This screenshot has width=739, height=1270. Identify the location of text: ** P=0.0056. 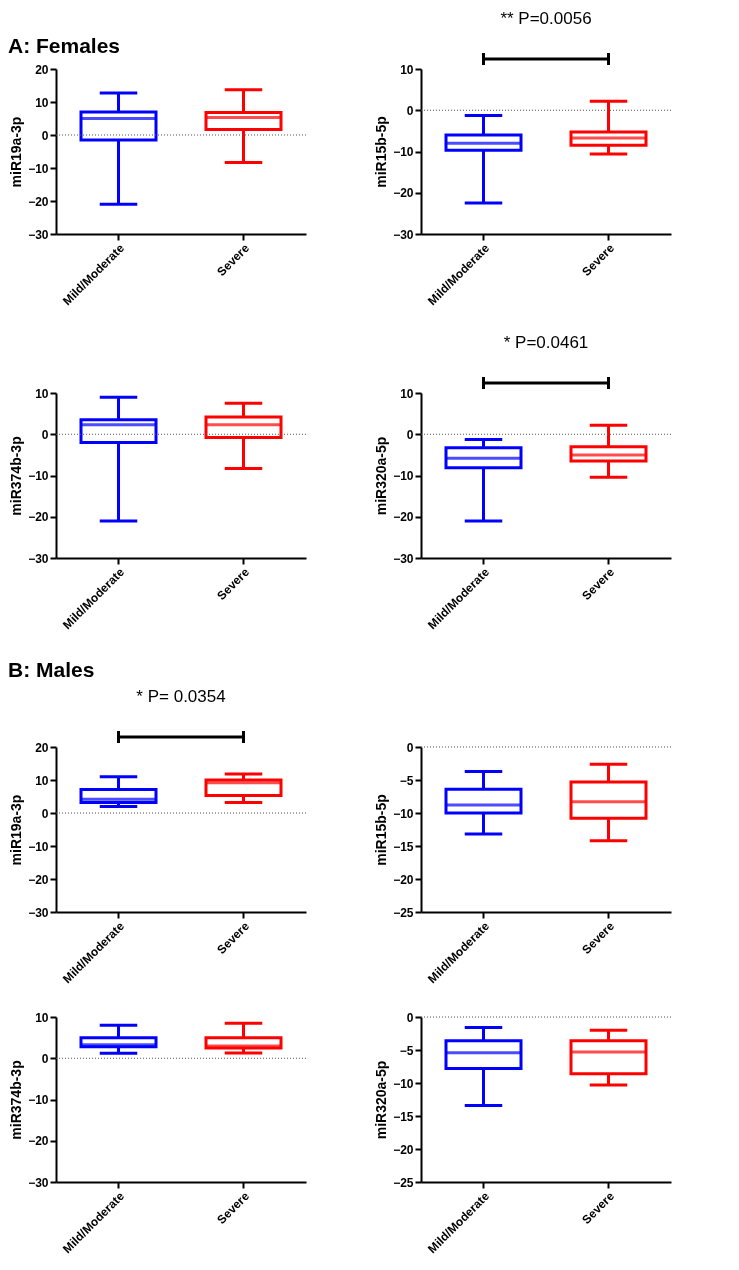
(546, 18).